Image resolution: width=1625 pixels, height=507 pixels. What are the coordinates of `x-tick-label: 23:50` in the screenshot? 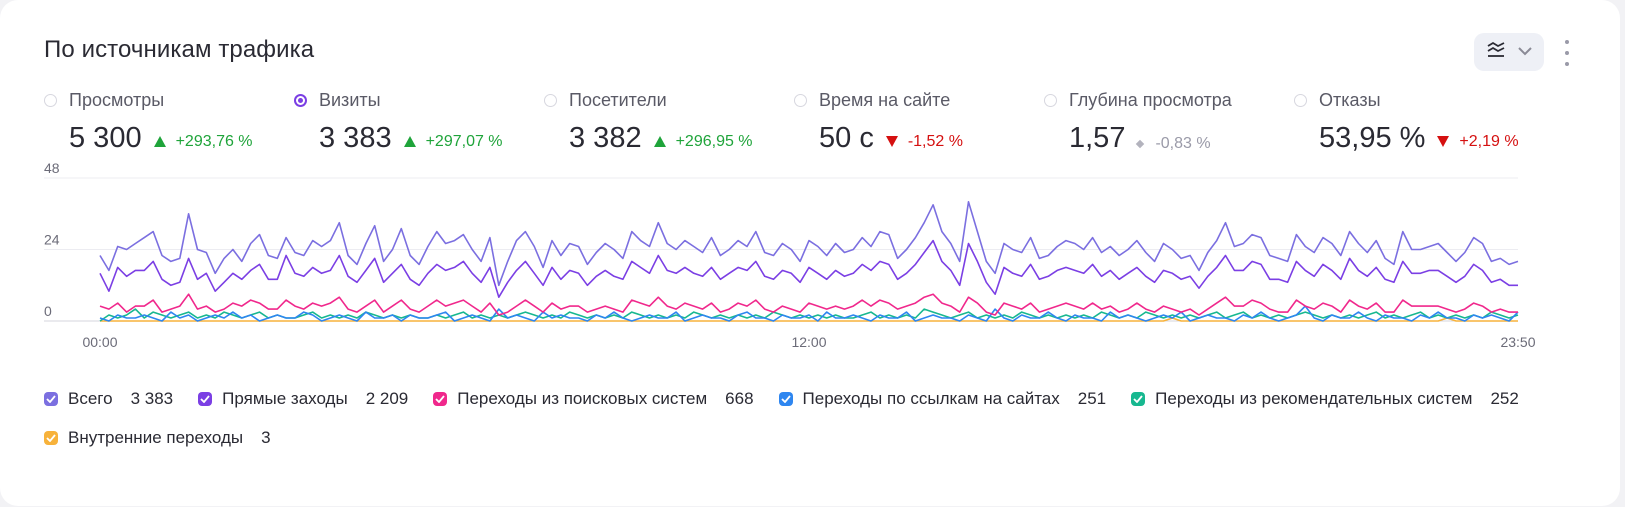 It's located at (1517, 342).